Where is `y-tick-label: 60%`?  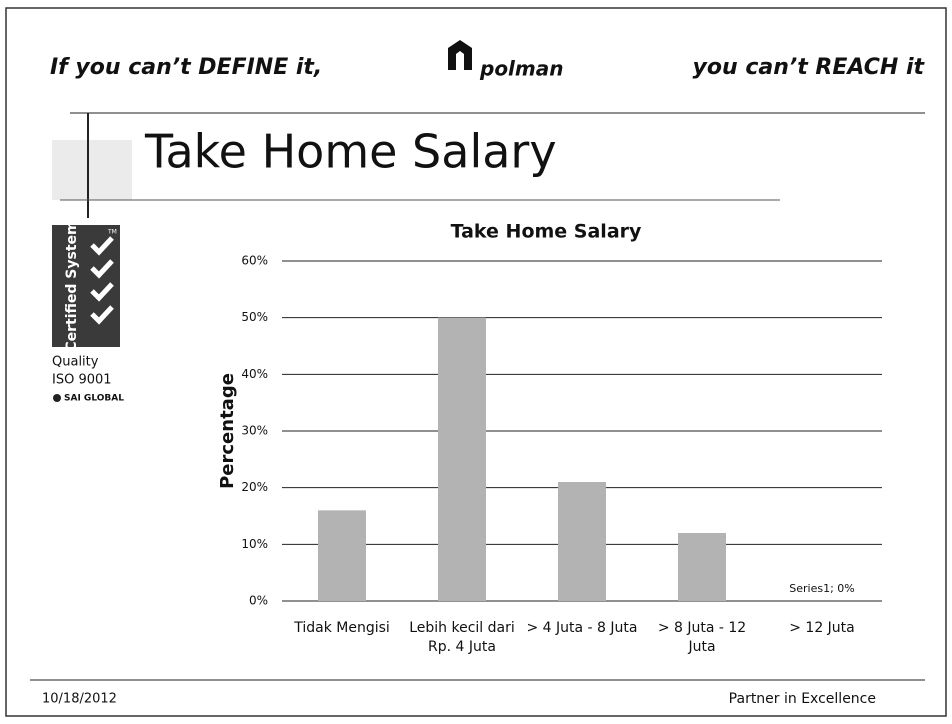 y-tick-label: 60% is located at coordinates (254, 261).